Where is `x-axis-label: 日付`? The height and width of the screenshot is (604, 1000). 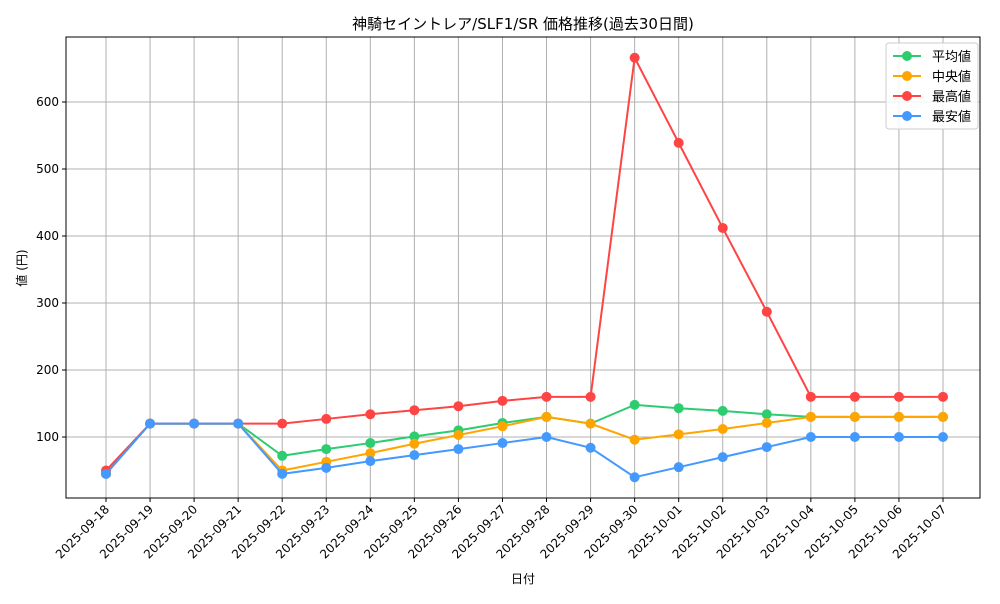
x-axis-label: 日付 is located at coordinates (523, 579).